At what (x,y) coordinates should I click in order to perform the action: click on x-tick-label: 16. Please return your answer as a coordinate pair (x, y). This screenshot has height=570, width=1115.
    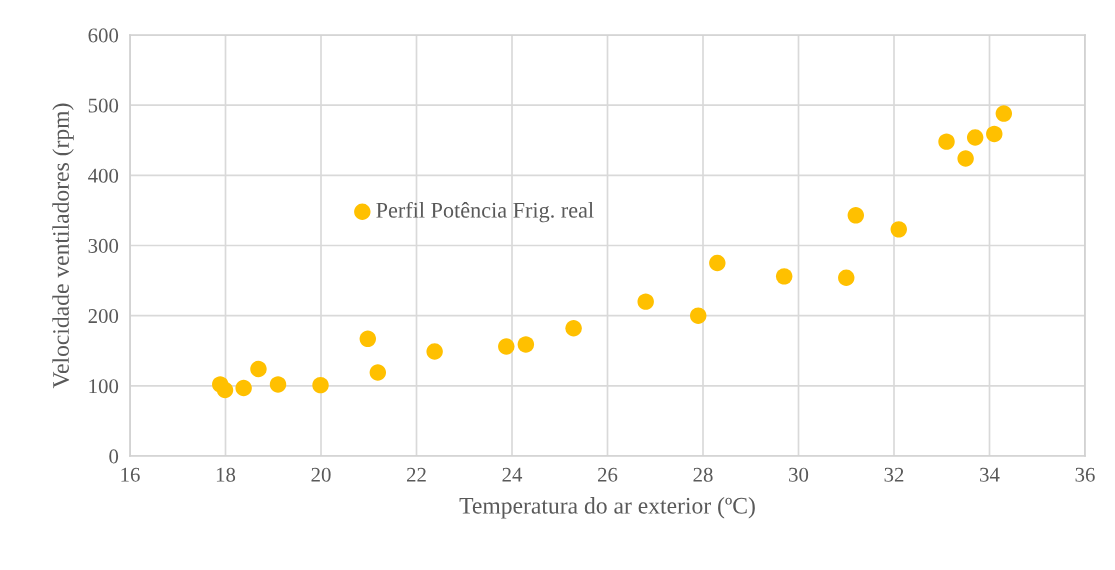
    Looking at the image, I should click on (130, 474).